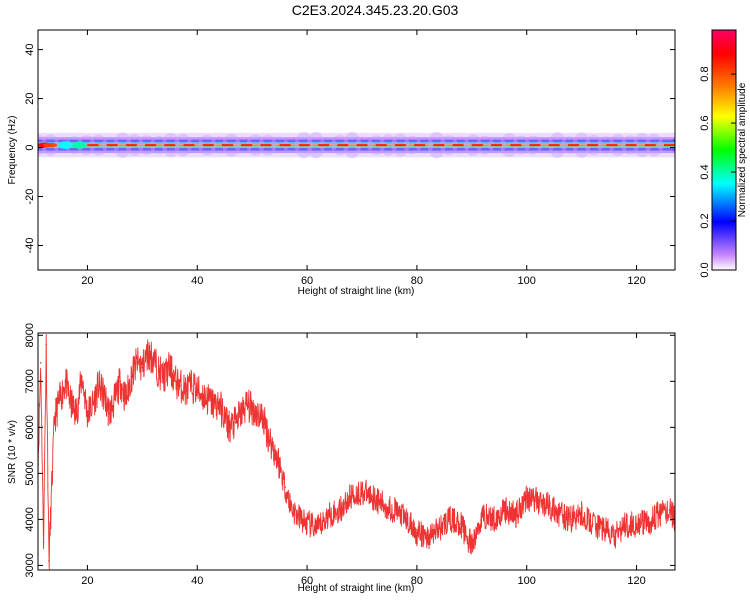  I want to click on colorbar-gradient-bar, so click(724, 150).